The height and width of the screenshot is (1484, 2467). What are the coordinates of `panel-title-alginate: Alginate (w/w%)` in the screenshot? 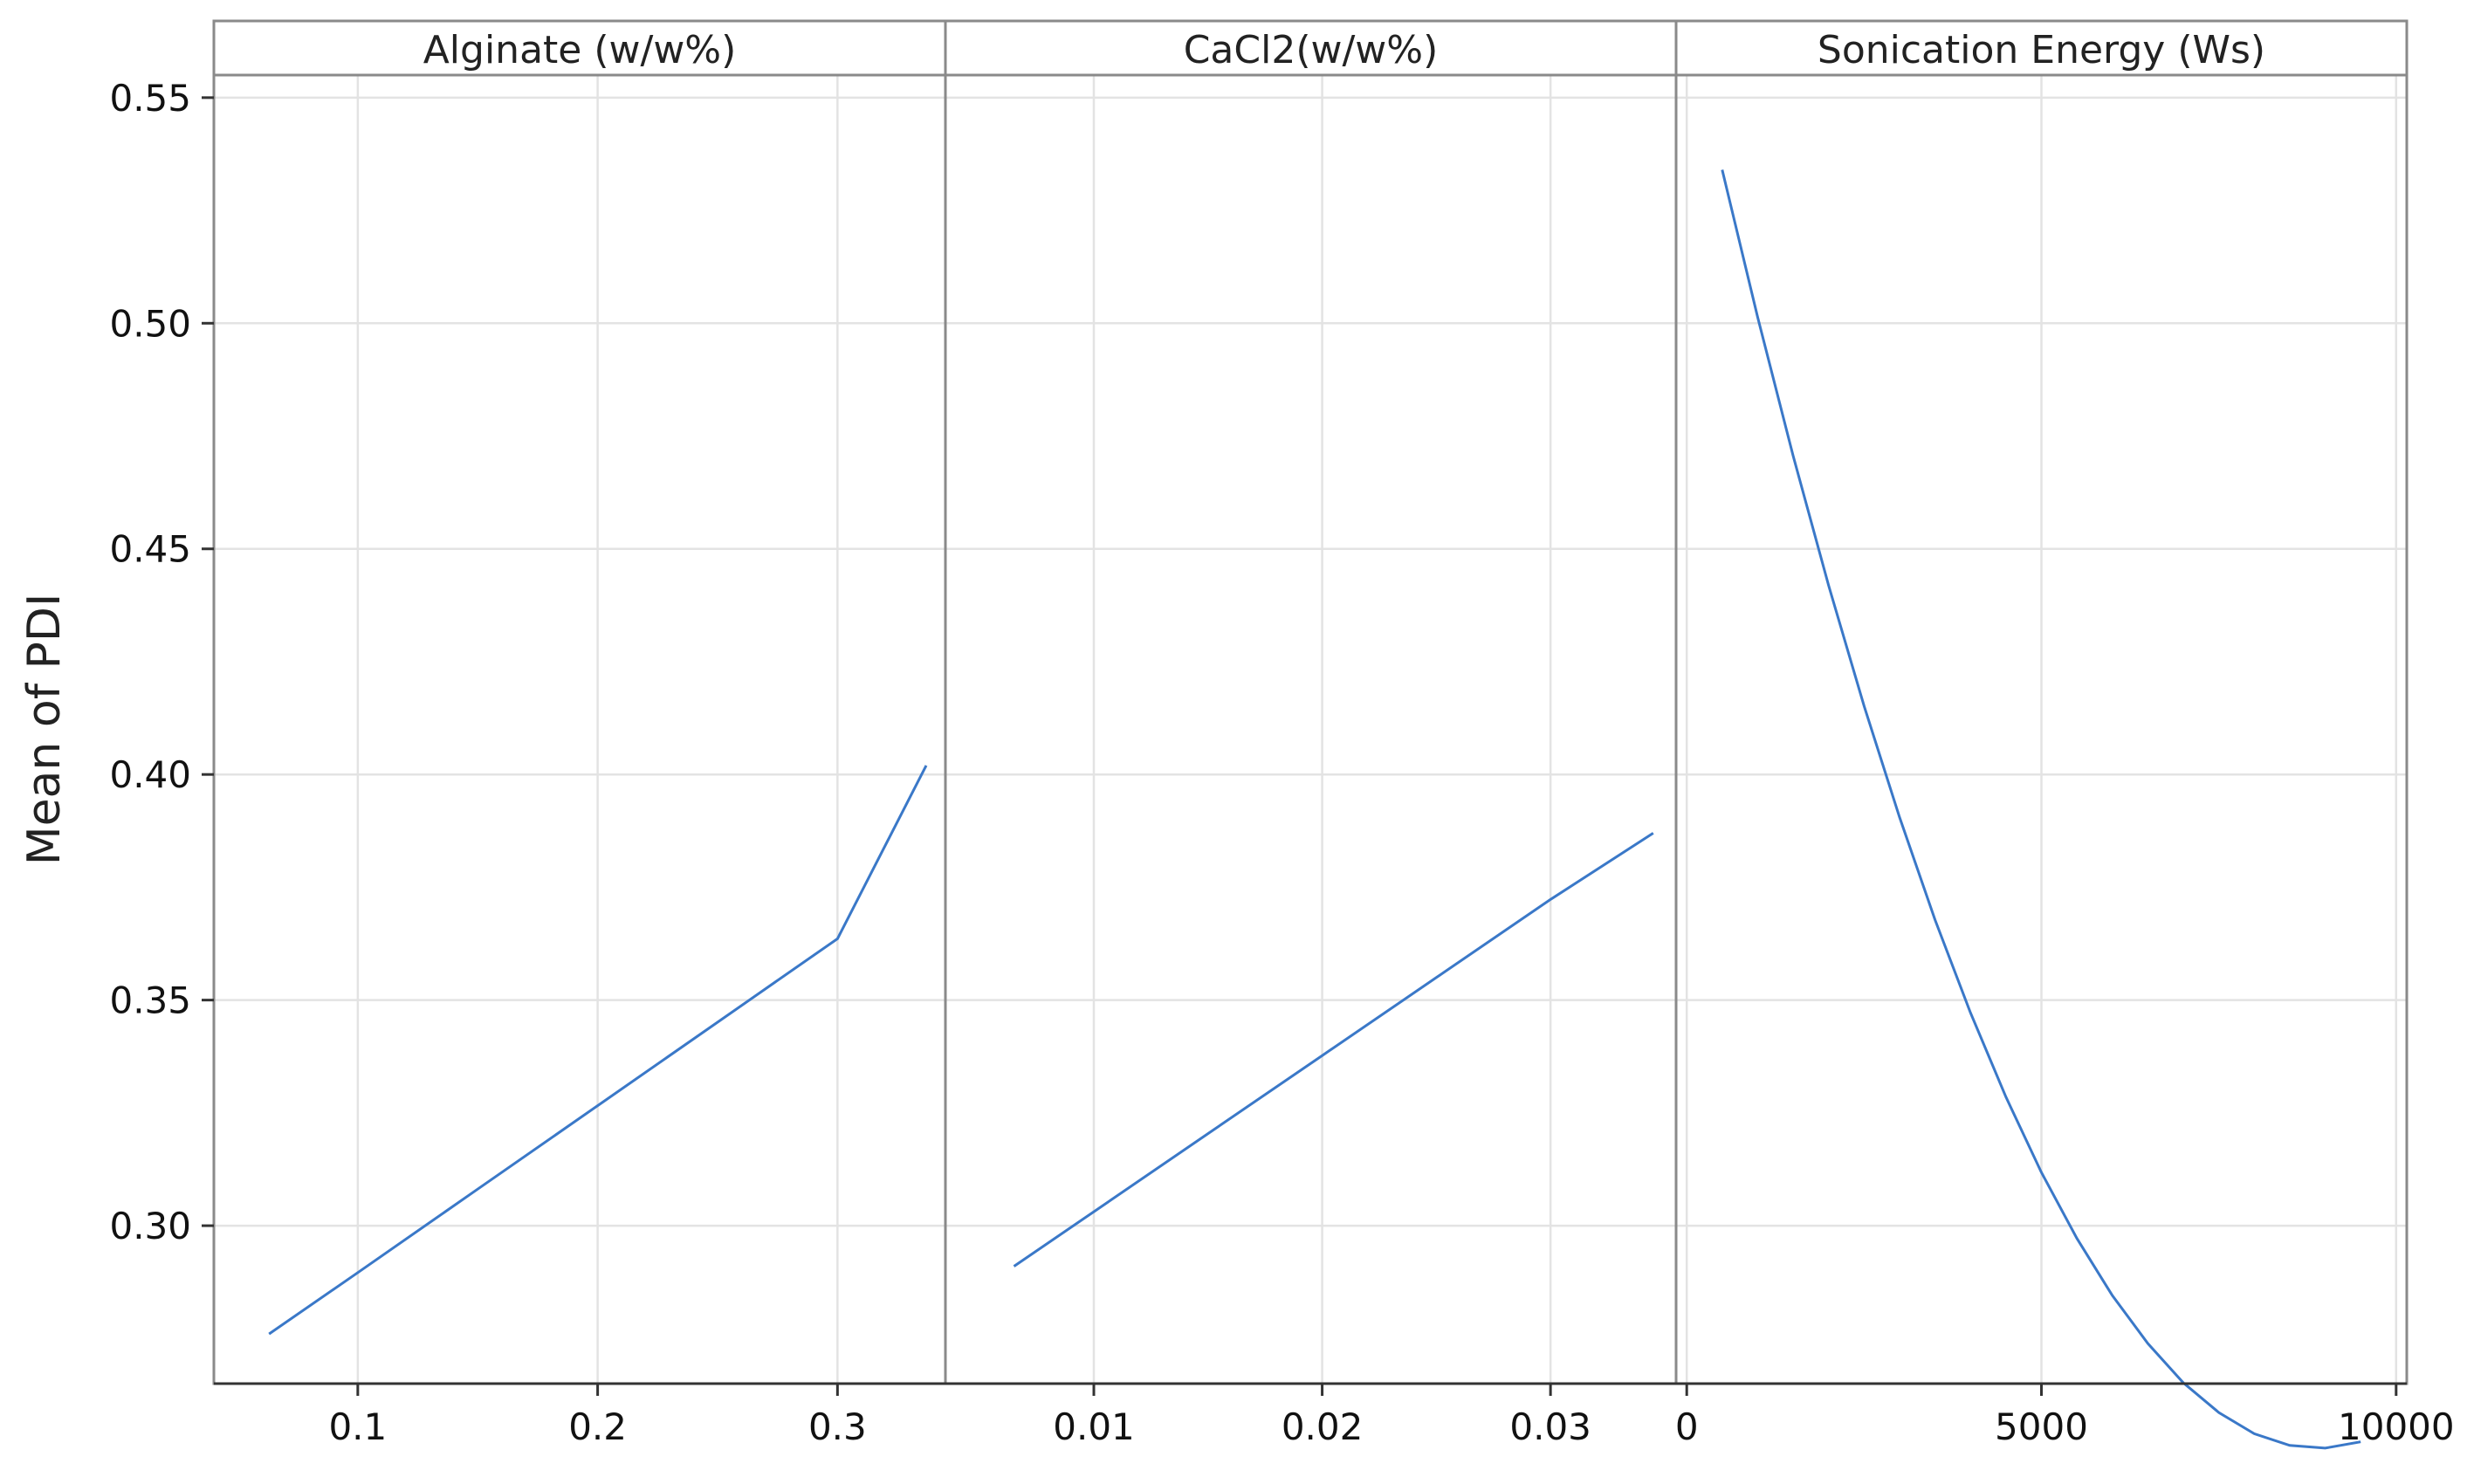 It's located at (580, 50).